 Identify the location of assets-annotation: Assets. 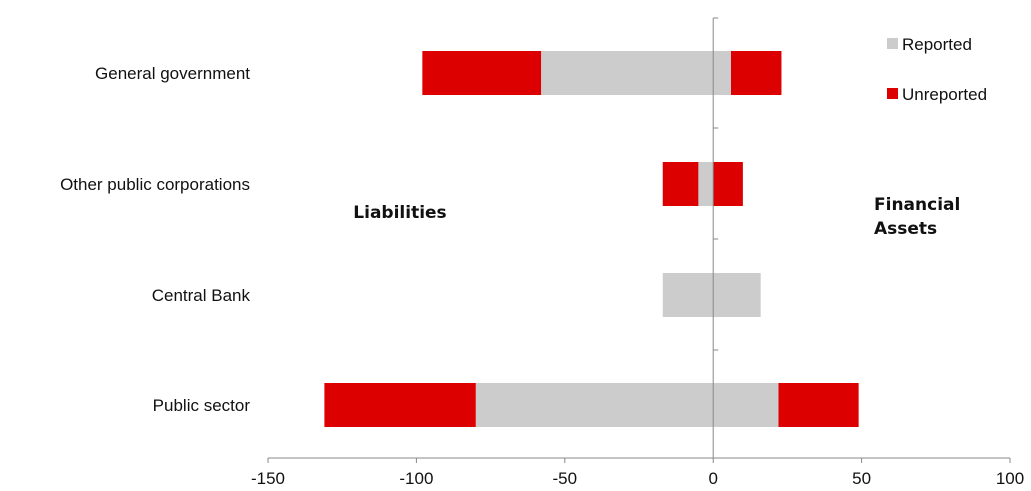
(905, 229).